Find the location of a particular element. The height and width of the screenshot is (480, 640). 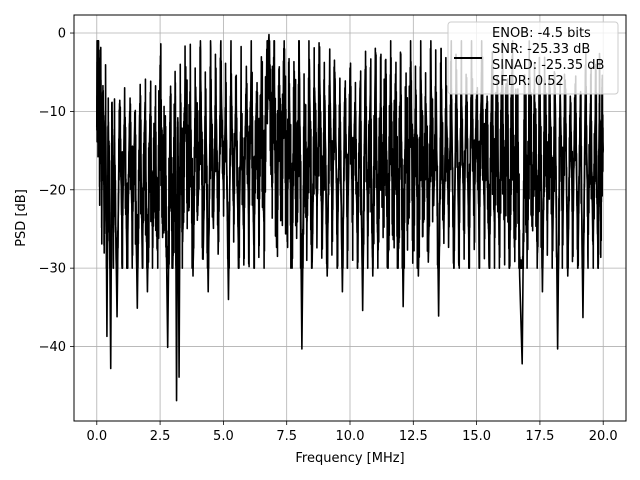

x-tick-label: 2.5 is located at coordinates (160, 436).